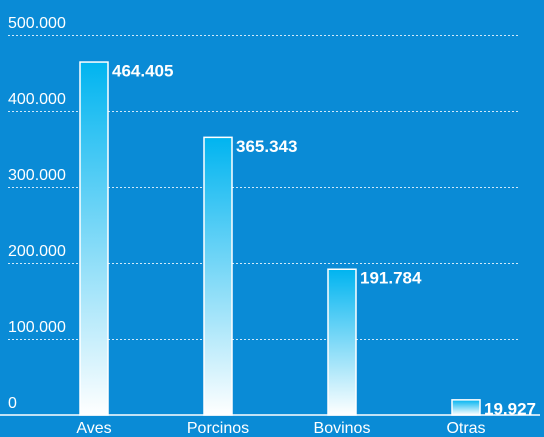 The width and height of the screenshot is (544, 437). Describe the element at coordinates (93, 428) in the screenshot. I see `x-tick-label: Aves` at that location.